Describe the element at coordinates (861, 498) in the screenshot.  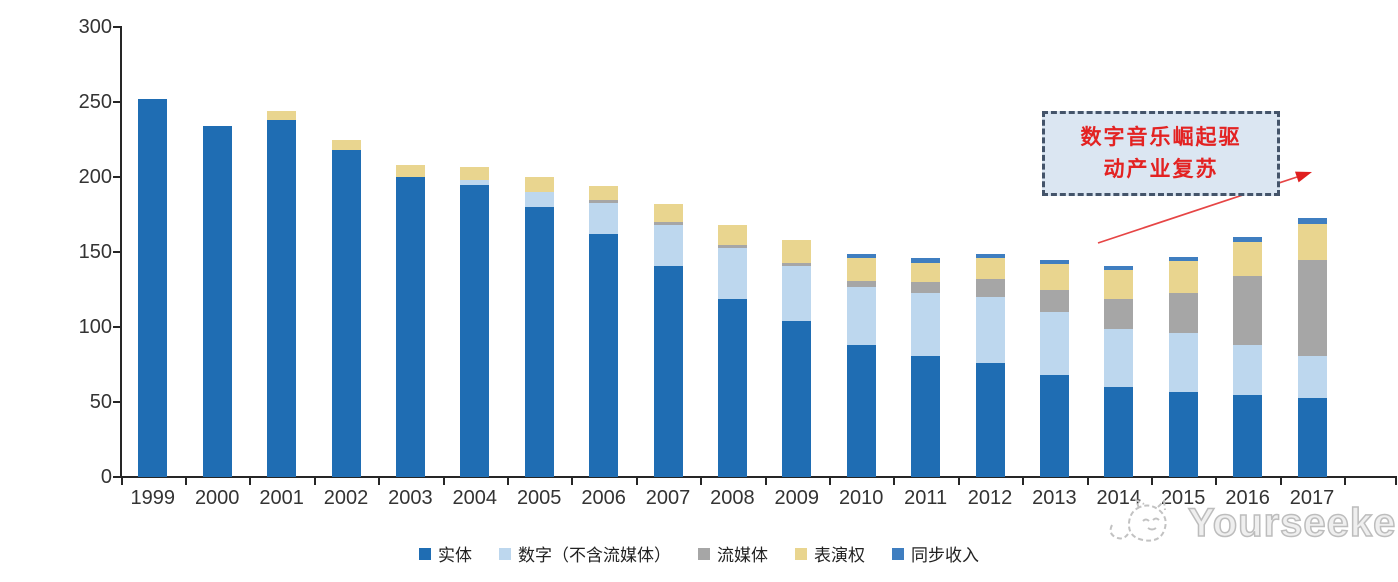
I see `x-axis-label: 2010` at that location.